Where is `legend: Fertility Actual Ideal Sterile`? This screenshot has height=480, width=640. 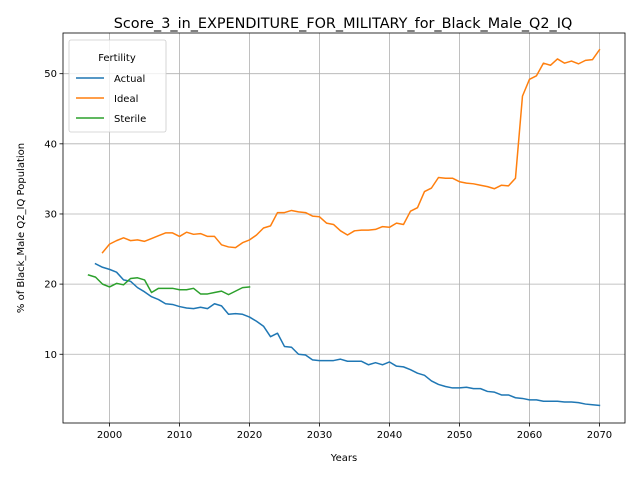
legend: Fertility Actual Ideal Sterile is located at coordinates (117, 86).